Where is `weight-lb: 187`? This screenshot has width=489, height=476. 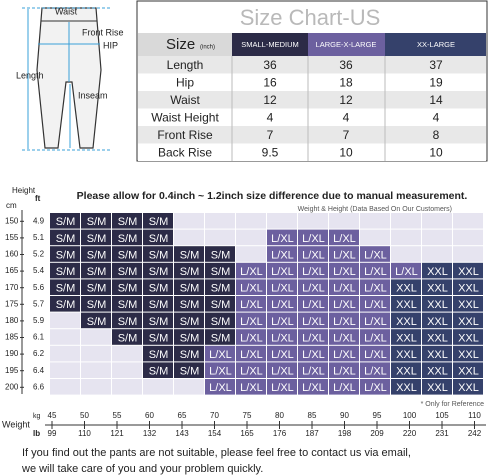 weight-lb: 187 is located at coordinates (312, 433).